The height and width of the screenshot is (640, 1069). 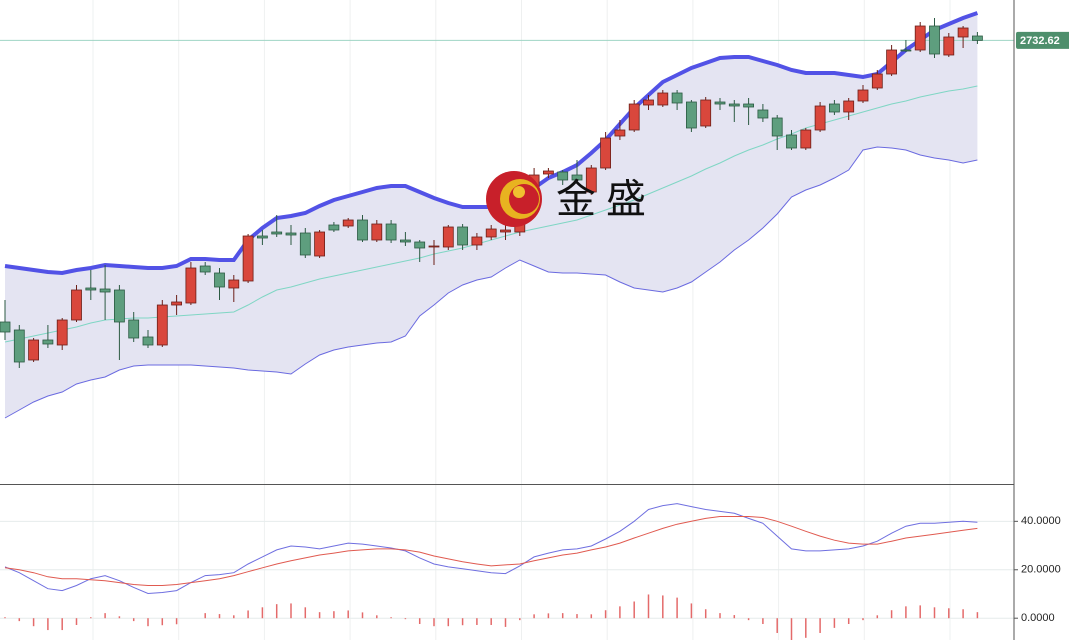 What do you see at coordinates (1038, 618) in the screenshot?
I see `y-tick-label: 0.0000` at bounding box center [1038, 618].